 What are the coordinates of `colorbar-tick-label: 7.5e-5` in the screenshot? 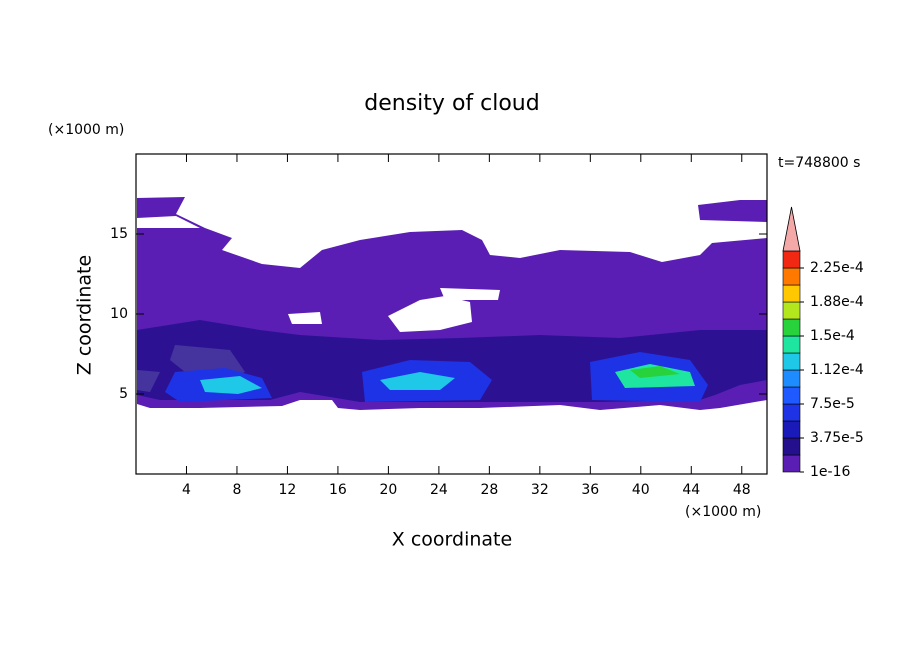 It's located at (832, 404).